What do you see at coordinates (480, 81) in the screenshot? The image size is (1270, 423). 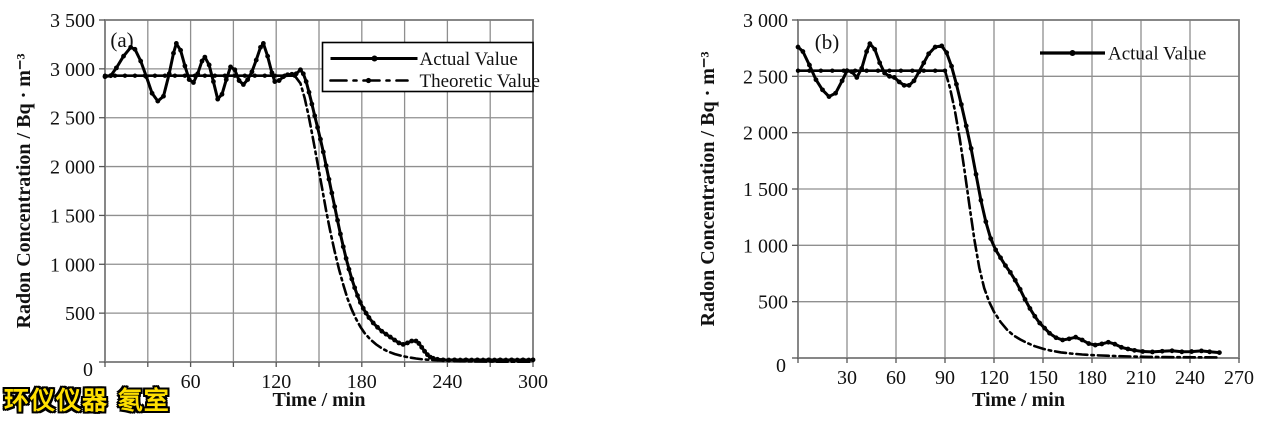 I see `legend-entry-label: Theoretic Value` at bounding box center [480, 81].